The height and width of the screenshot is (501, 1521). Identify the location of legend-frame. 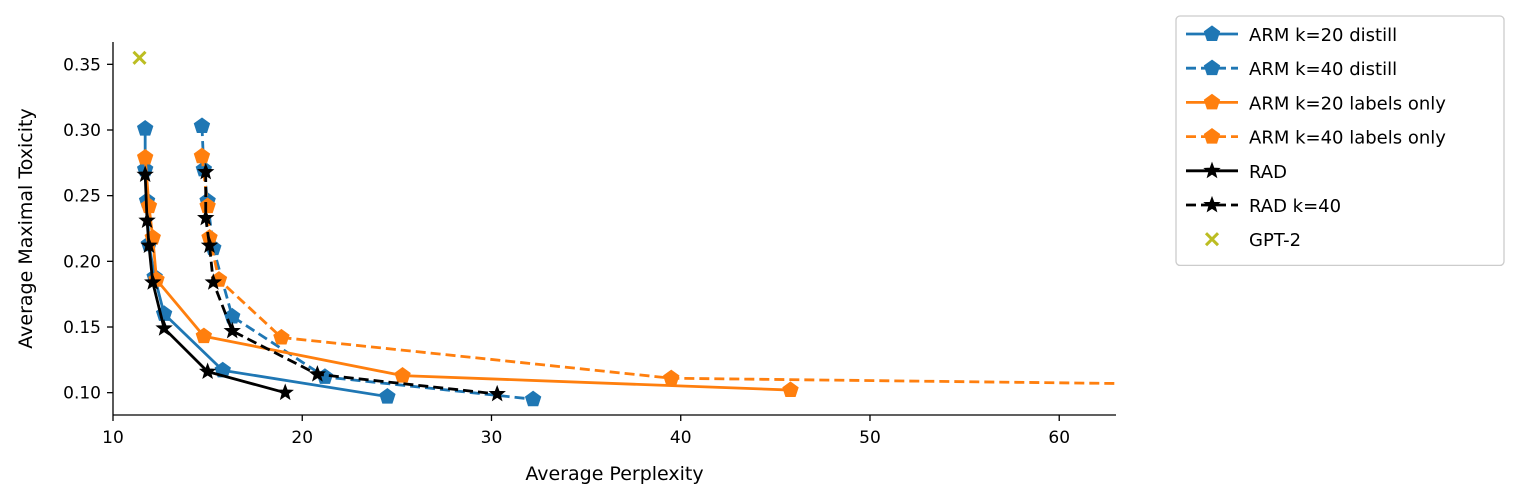
(1340, 141).